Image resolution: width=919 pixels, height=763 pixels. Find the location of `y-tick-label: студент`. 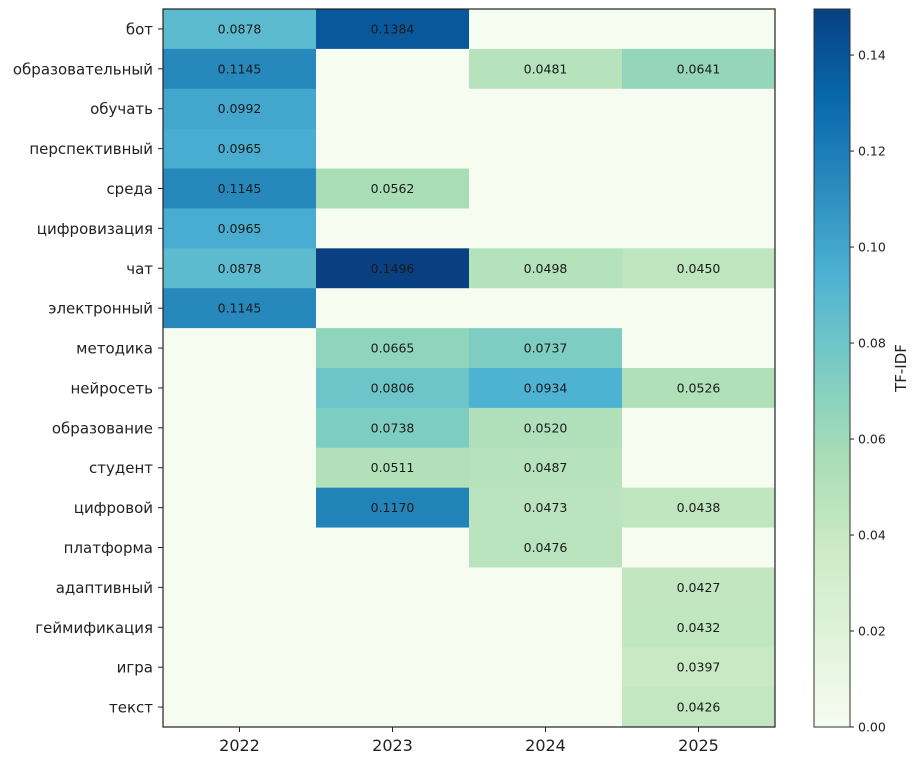

y-tick-label: студент is located at coordinates (121, 468).